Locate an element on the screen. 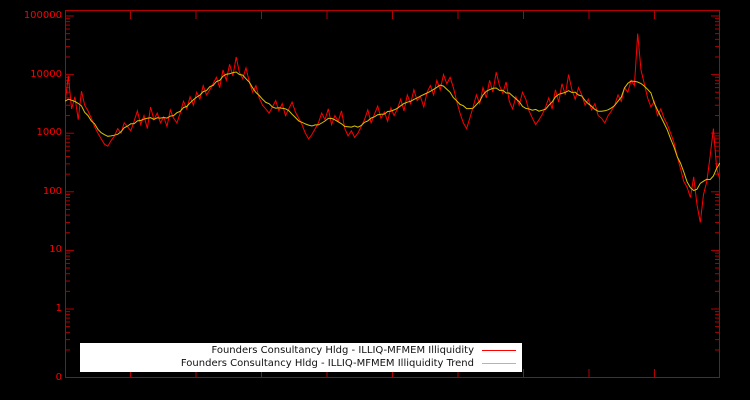 The height and width of the screenshot is (400, 750). y-axis-tick-label: 1000 is located at coordinates (49, 133).